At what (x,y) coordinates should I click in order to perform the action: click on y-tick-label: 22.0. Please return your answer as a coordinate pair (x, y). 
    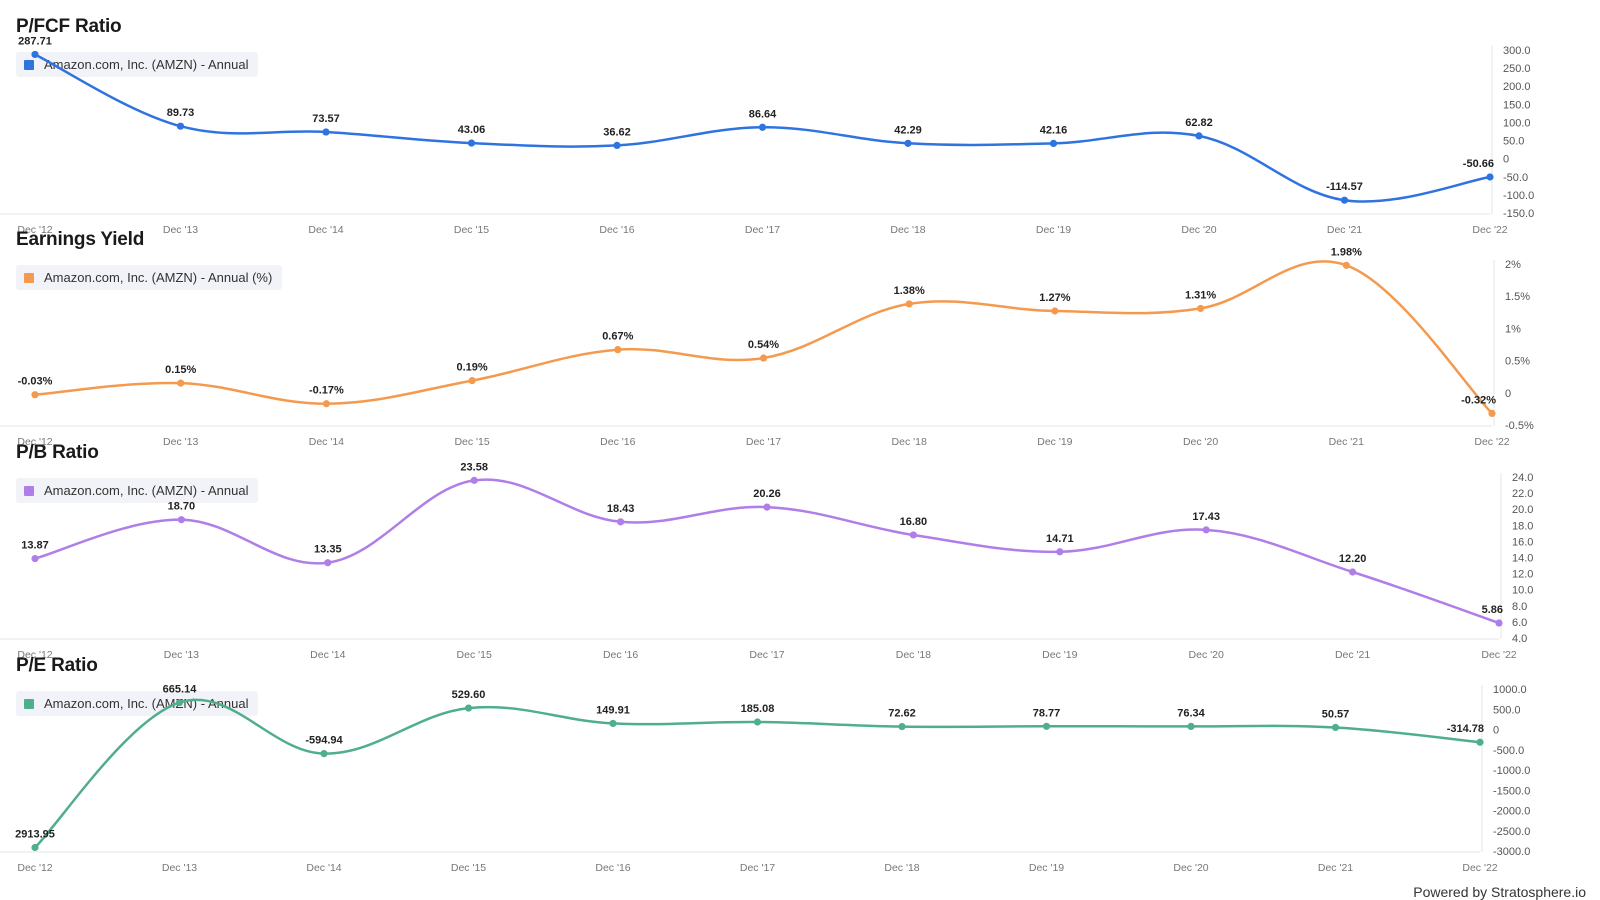
    Looking at the image, I should click on (1522, 494).